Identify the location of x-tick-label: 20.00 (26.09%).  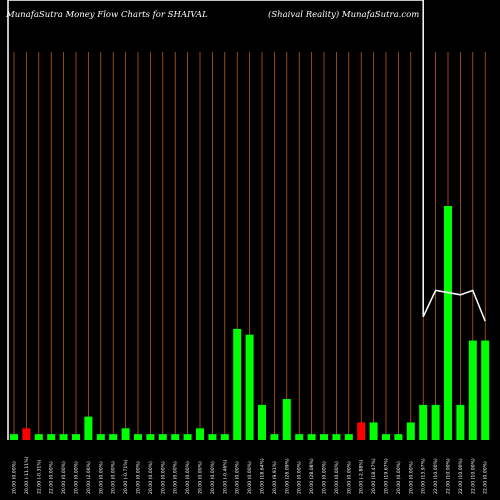
(287, 476).